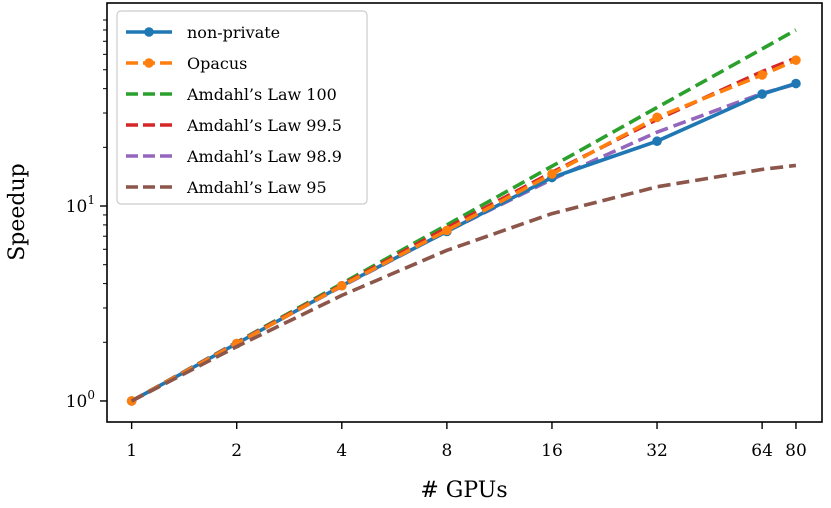 The width and height of the screenshot is (831, 508). I want to click on legend-label-amdahl-s-law-100: Amdahl’s Law 100, so click(261, 94).